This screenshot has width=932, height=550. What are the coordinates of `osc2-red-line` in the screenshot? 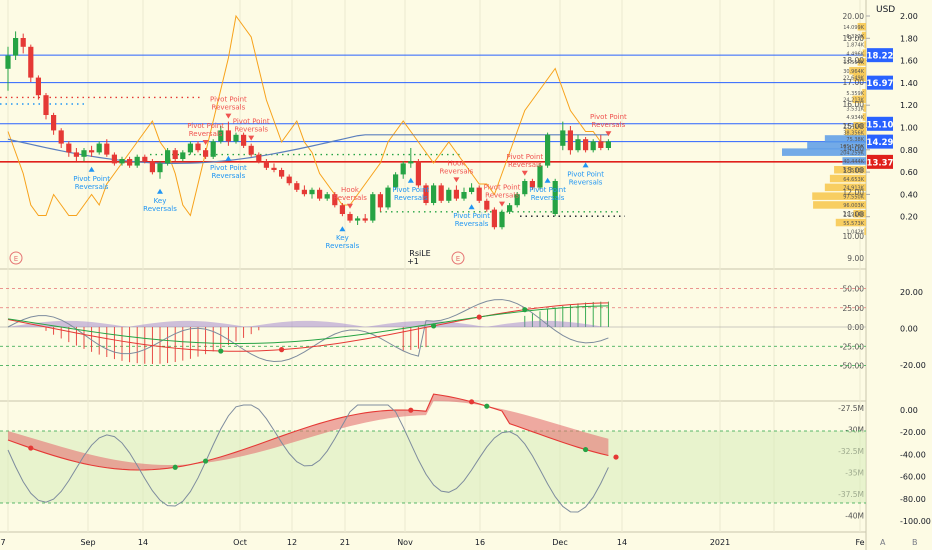 It's located at (308, 432).